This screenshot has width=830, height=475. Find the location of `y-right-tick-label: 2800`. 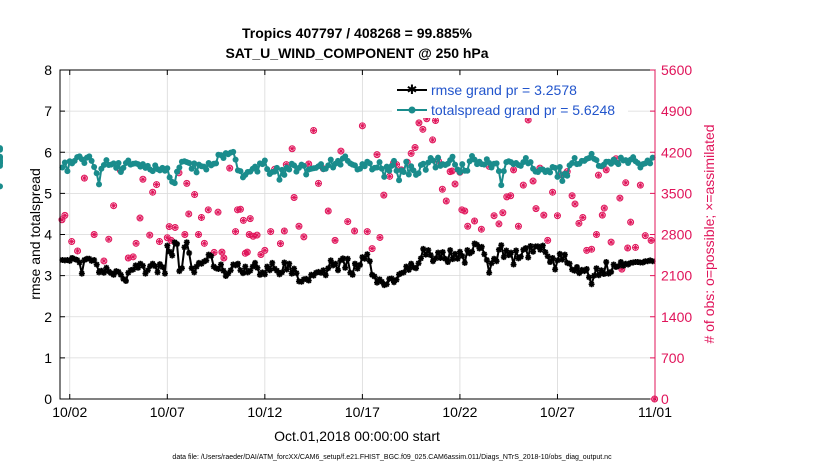

y-right-tick-label: 2800 is located at coordinates (676, 235).